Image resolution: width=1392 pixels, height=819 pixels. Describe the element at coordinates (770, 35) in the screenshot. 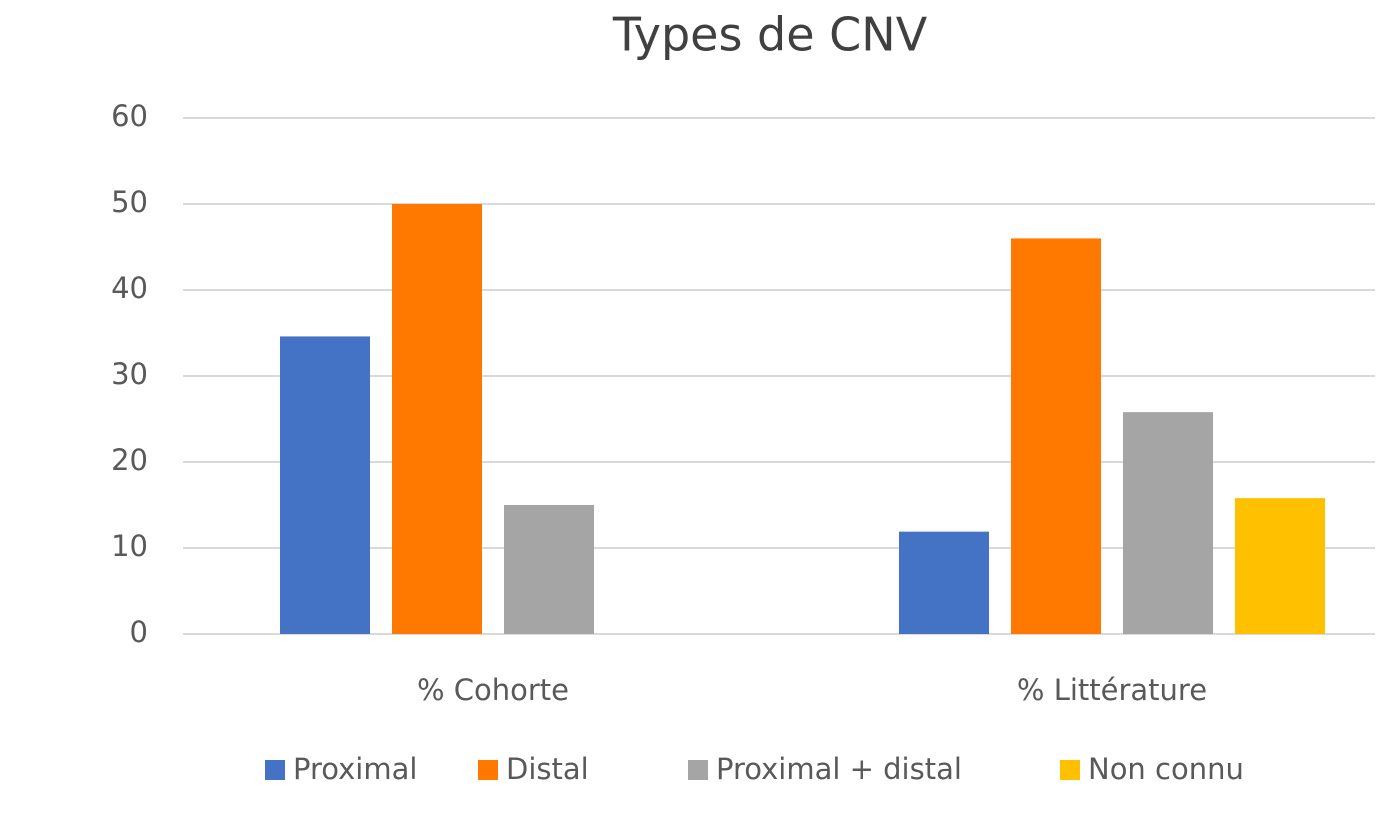

I see `chart-title: Types de CNV` at that location.